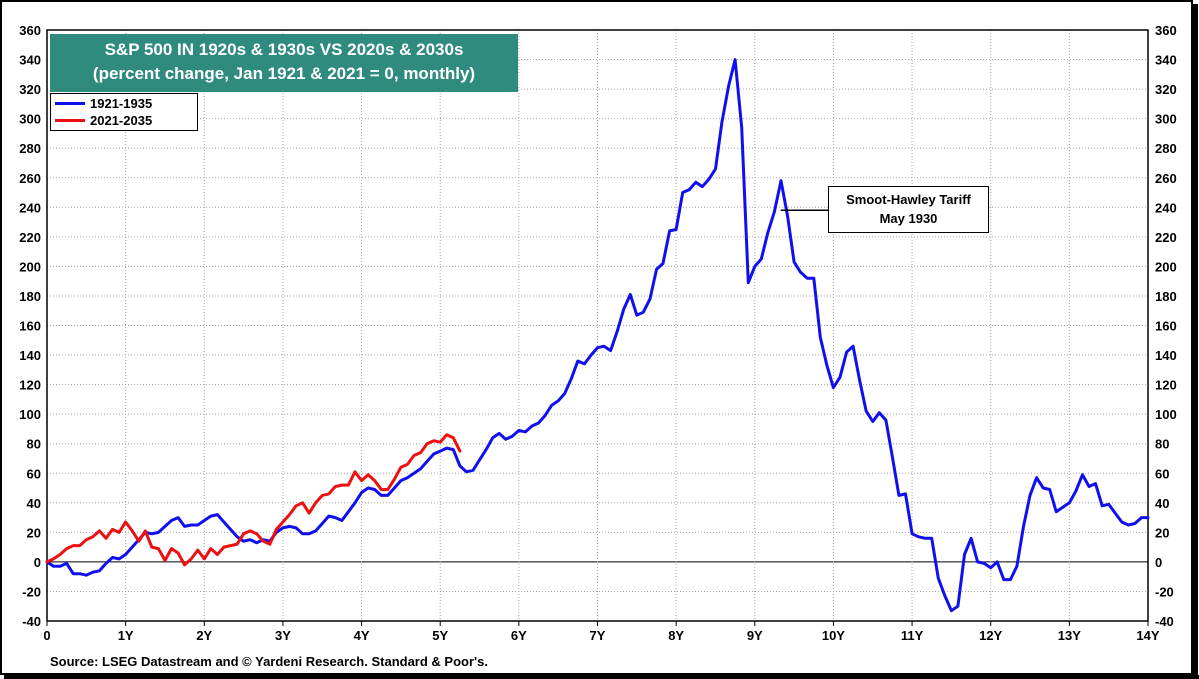  What do you see at coordinates (1166, 207) in the screenshot?
I see `y-tick-label-right: 240` at bounding box center [1166, 207].